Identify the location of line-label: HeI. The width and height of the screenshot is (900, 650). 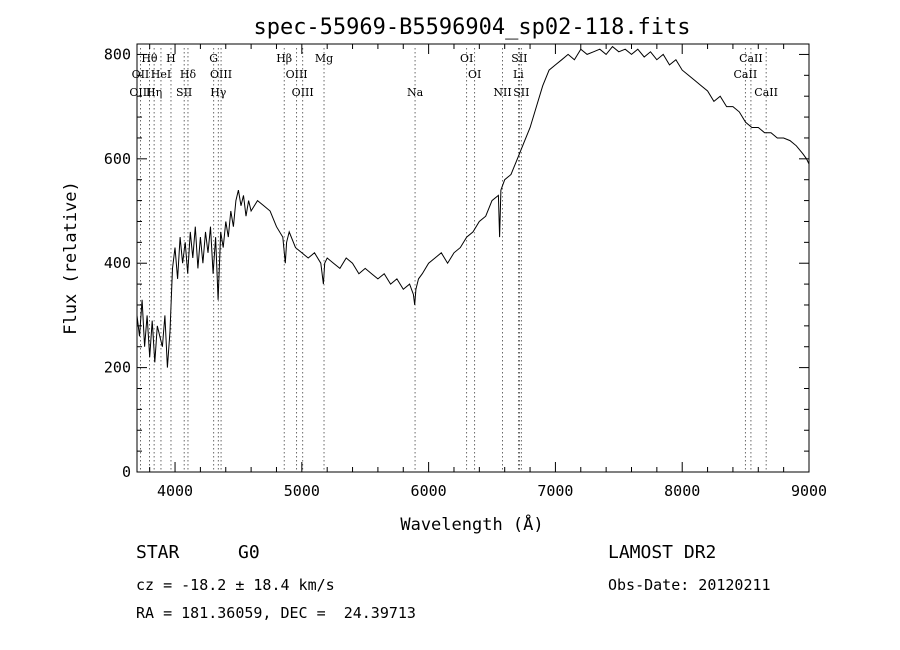
(161, 74).